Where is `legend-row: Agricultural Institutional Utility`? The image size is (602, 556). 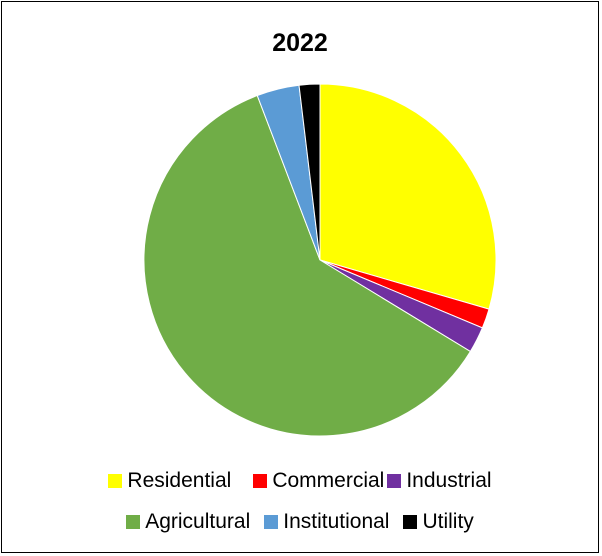 legend-row: Agricultural Institutional Utility is located at coordinates (300, 522).